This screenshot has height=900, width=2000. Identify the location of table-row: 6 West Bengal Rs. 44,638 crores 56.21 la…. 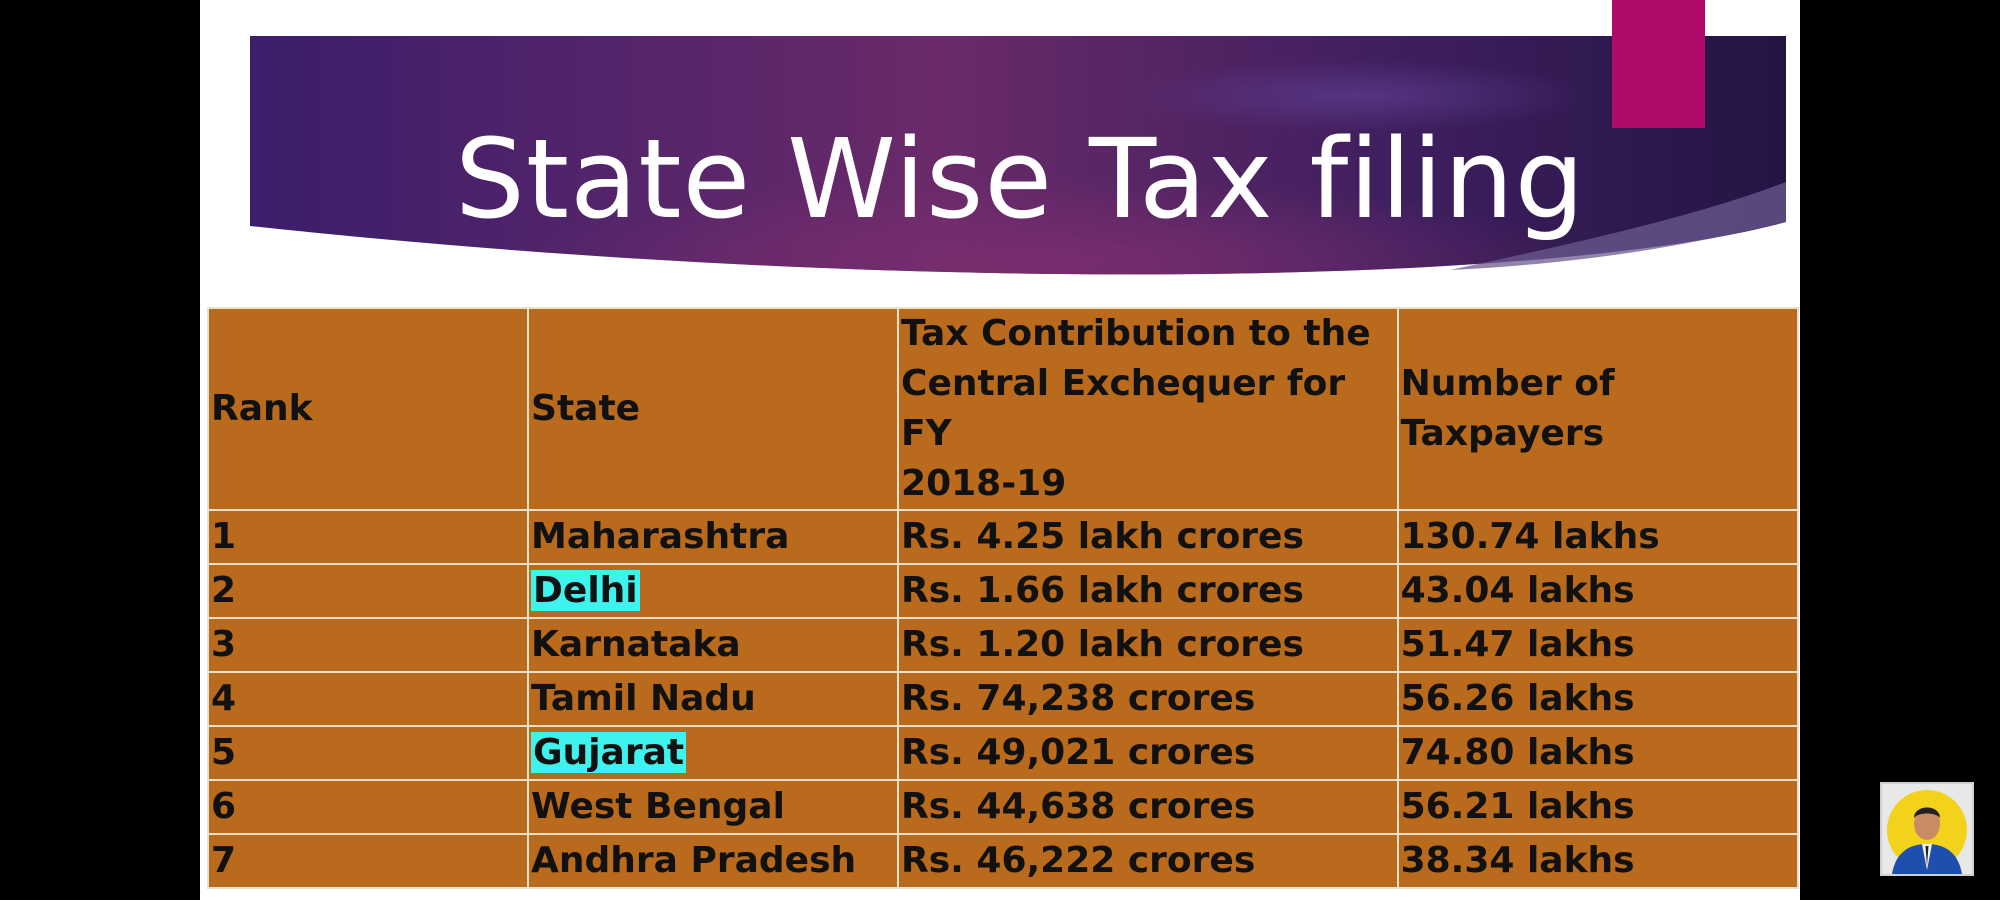
(1003, 807).